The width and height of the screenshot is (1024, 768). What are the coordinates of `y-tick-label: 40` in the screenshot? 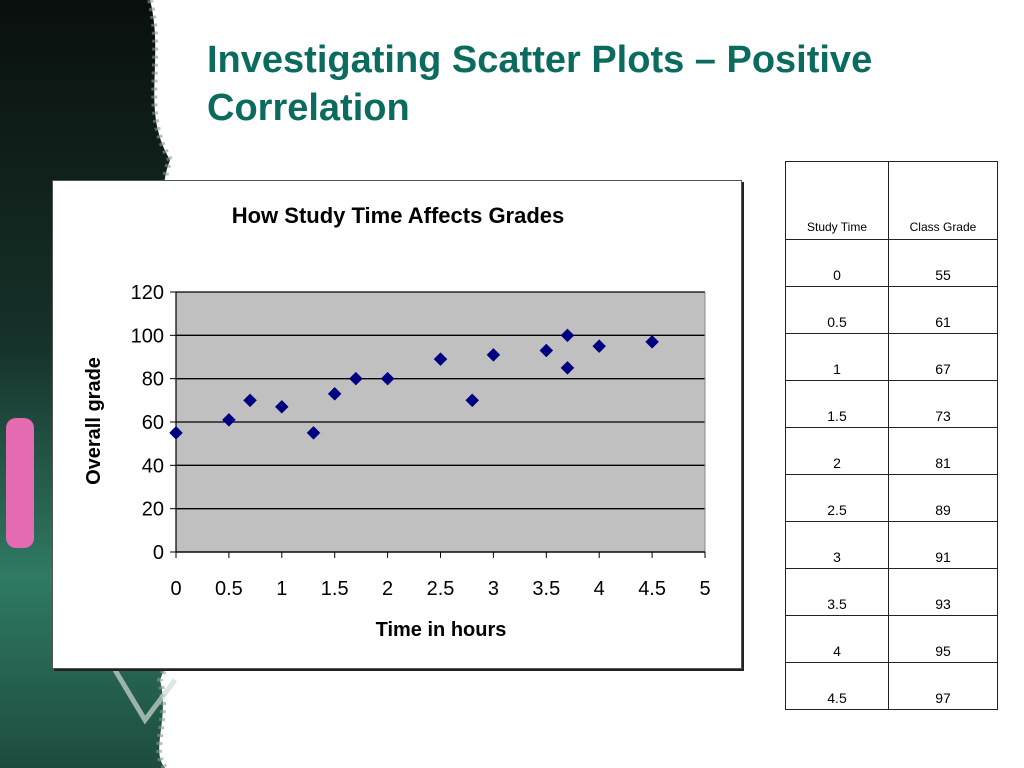 It's located at (153, 466).